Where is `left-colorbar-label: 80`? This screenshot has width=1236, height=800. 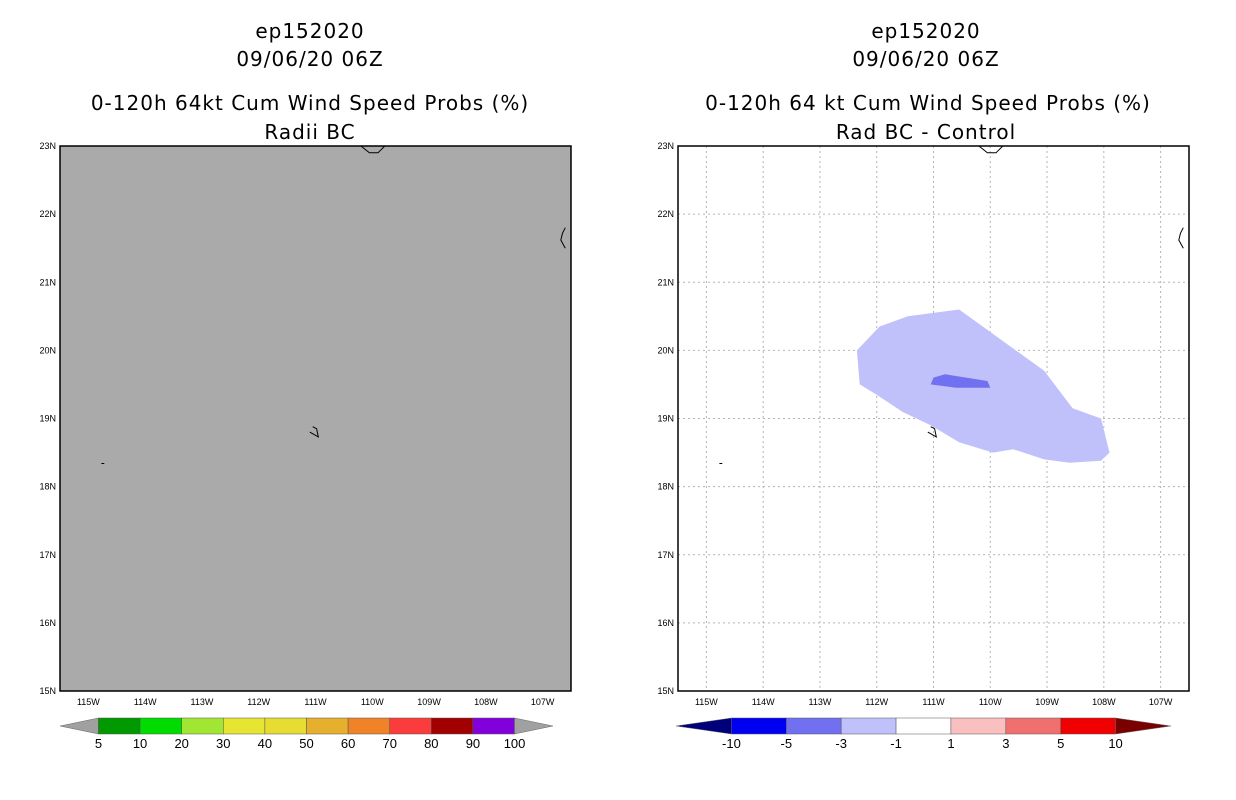 left-colorbar-label: 80 is located at coordinates (431, 743).